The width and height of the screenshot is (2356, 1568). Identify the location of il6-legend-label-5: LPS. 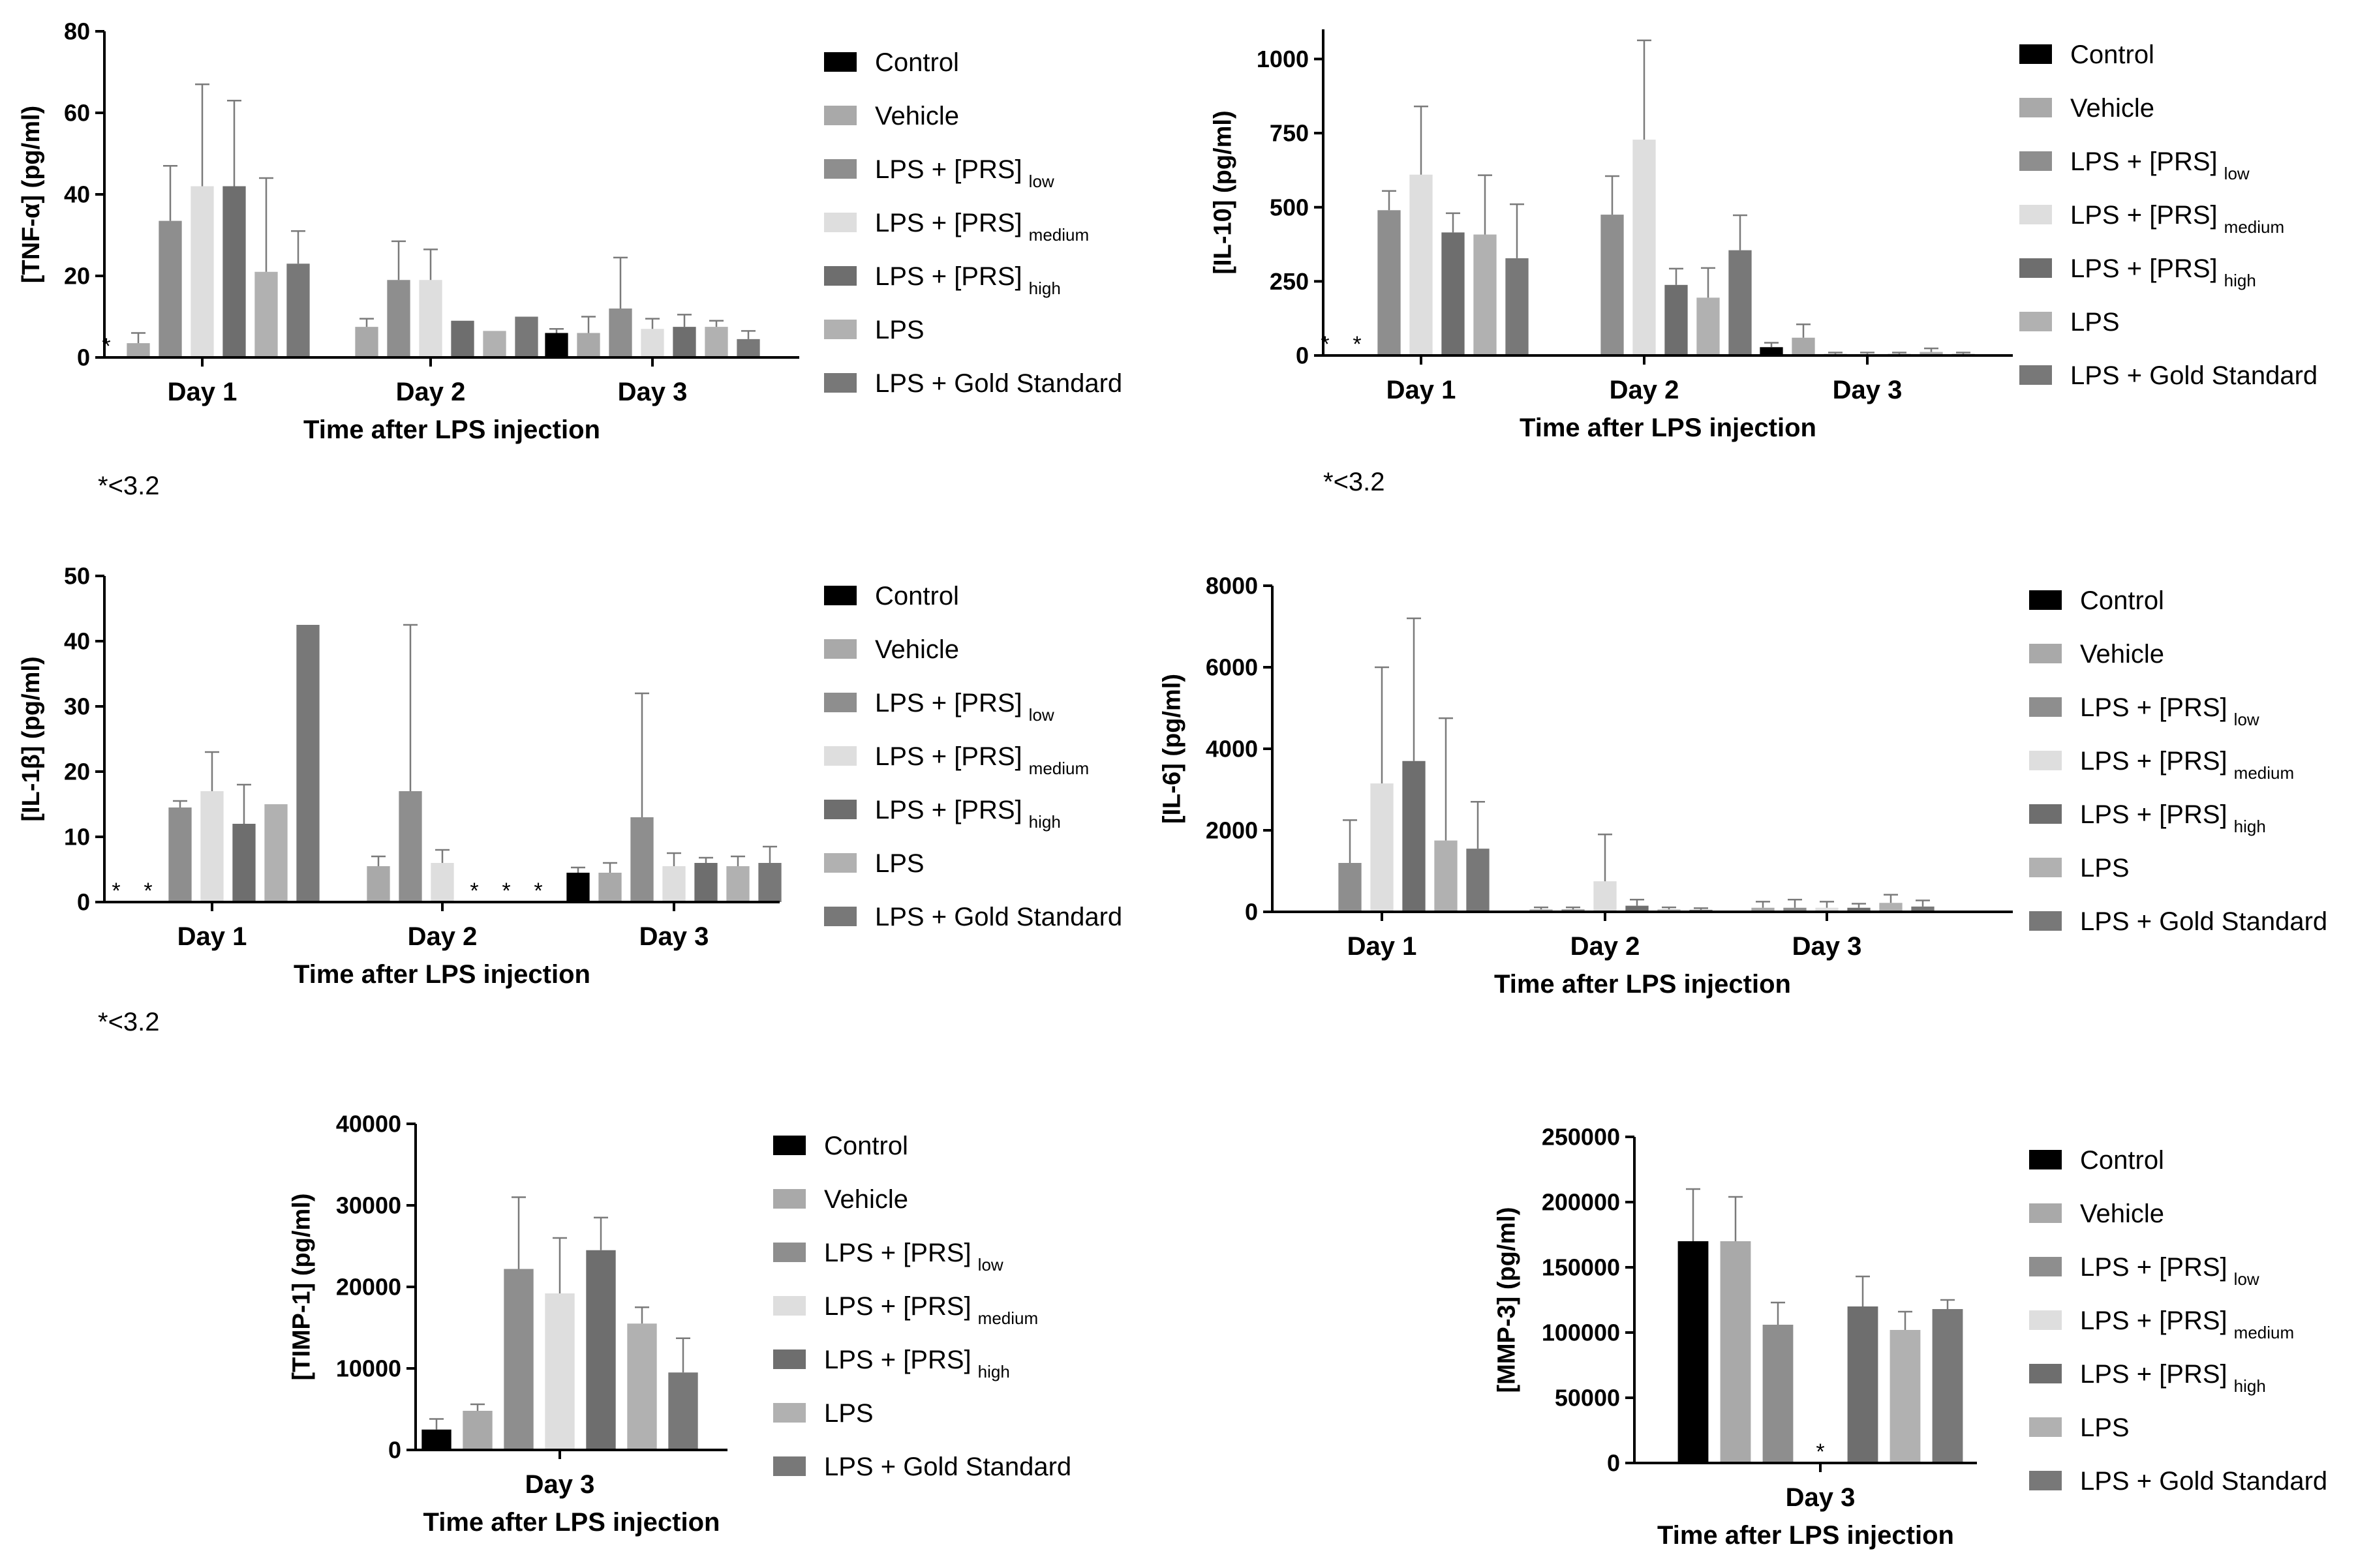
(2105, 868).